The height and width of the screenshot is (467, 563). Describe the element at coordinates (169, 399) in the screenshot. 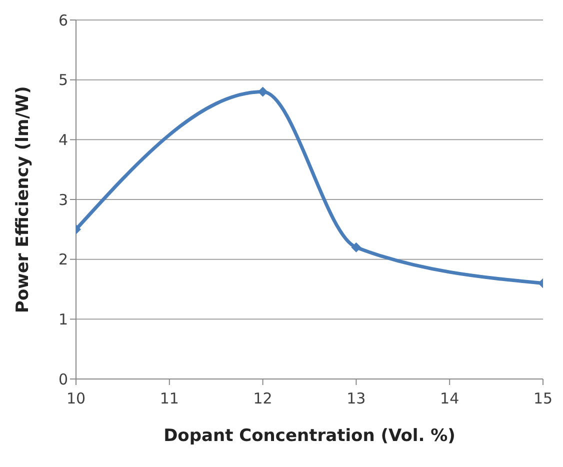

I see `x-tick-label: 11` at that location.